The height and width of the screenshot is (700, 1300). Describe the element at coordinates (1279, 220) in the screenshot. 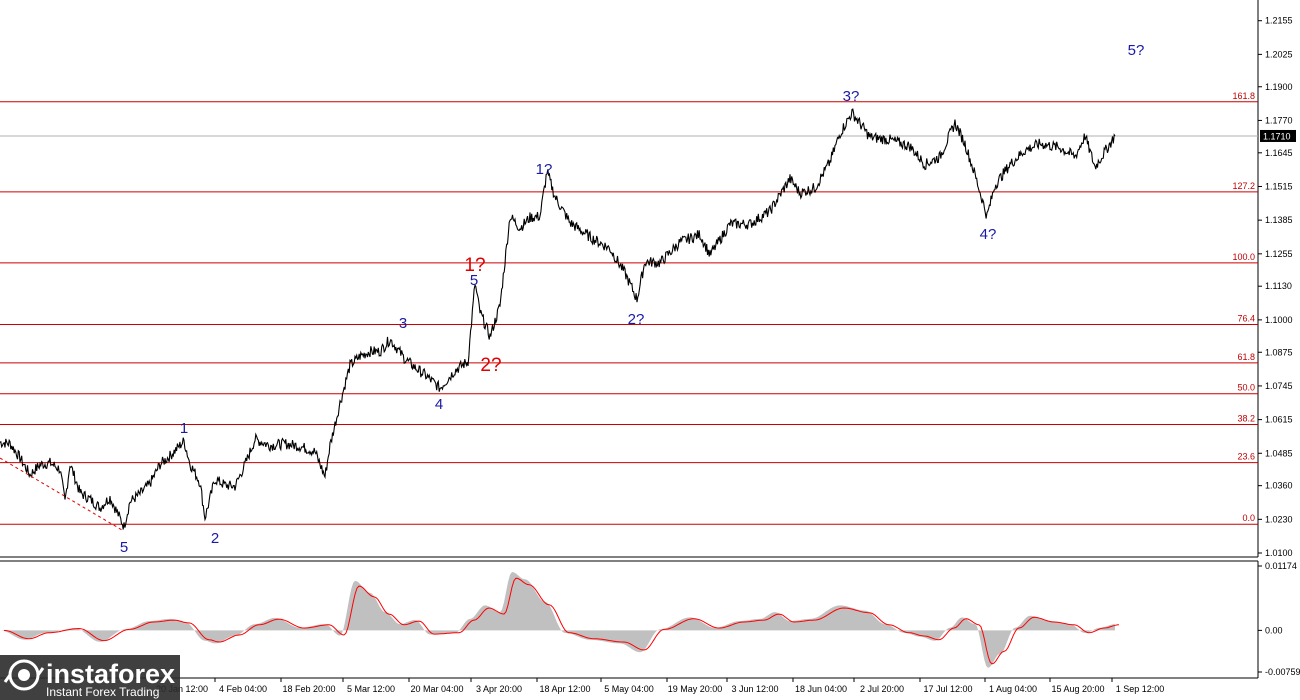

I see `price-tick-label: 1.1385` at that location.